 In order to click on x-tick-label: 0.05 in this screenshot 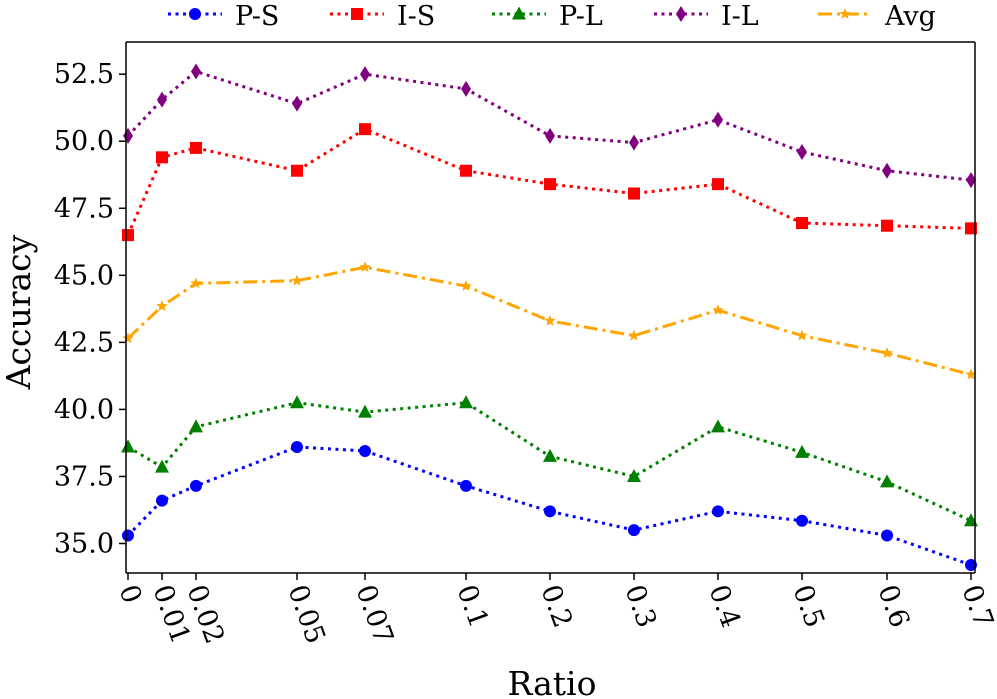, I will do `click(306, 614)`.